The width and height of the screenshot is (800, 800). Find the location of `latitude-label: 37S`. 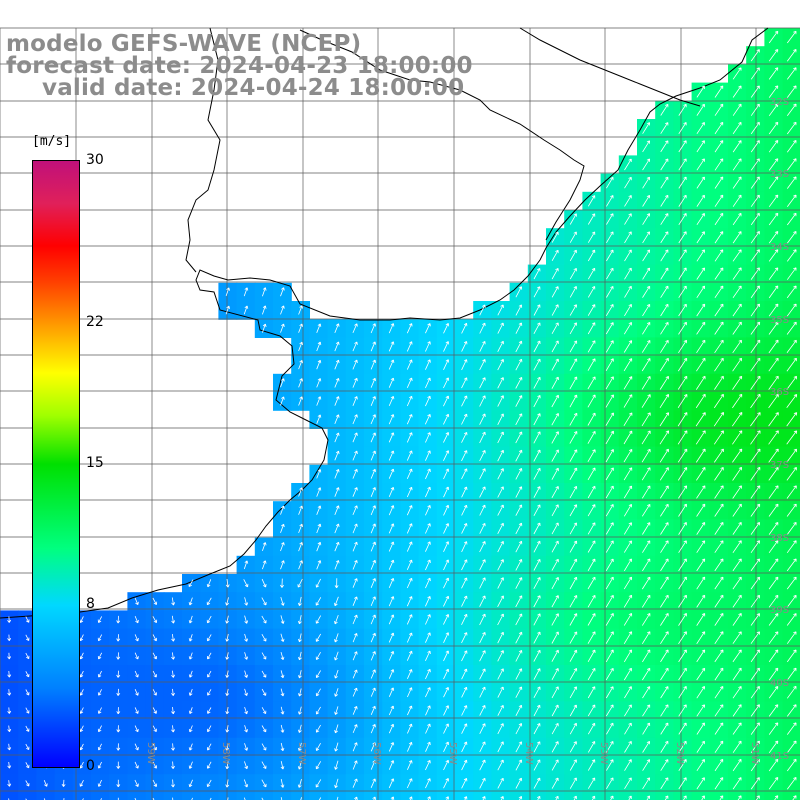

latitude-label: 37S is located at coordinates (779, 465).